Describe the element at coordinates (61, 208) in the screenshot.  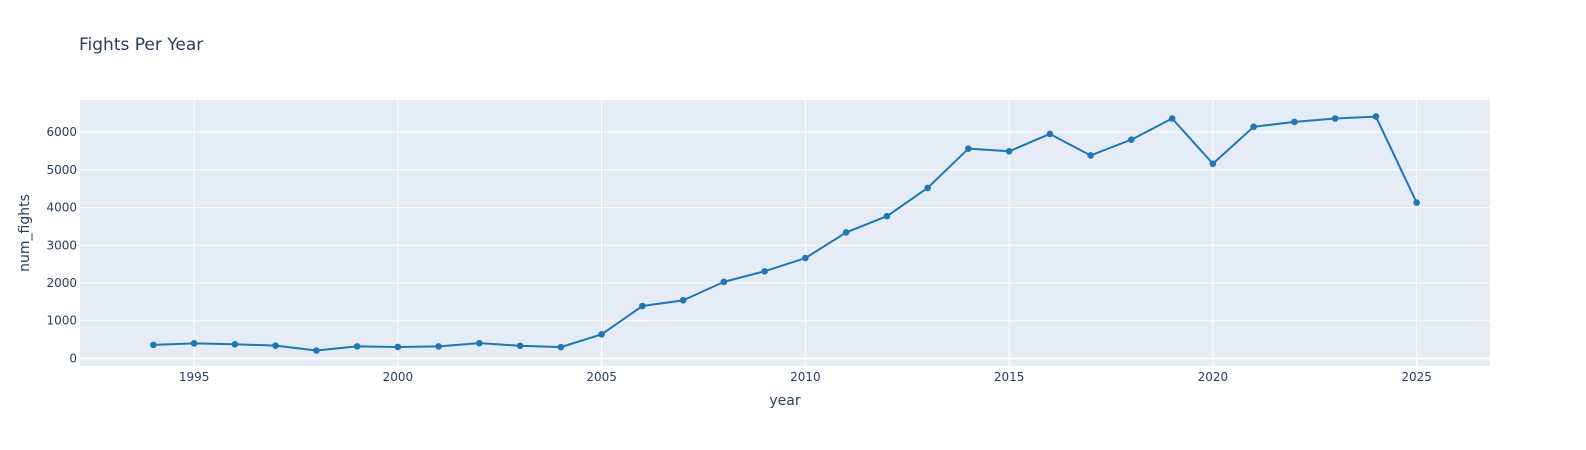
I see `y-tick-label: 4000` at that location.